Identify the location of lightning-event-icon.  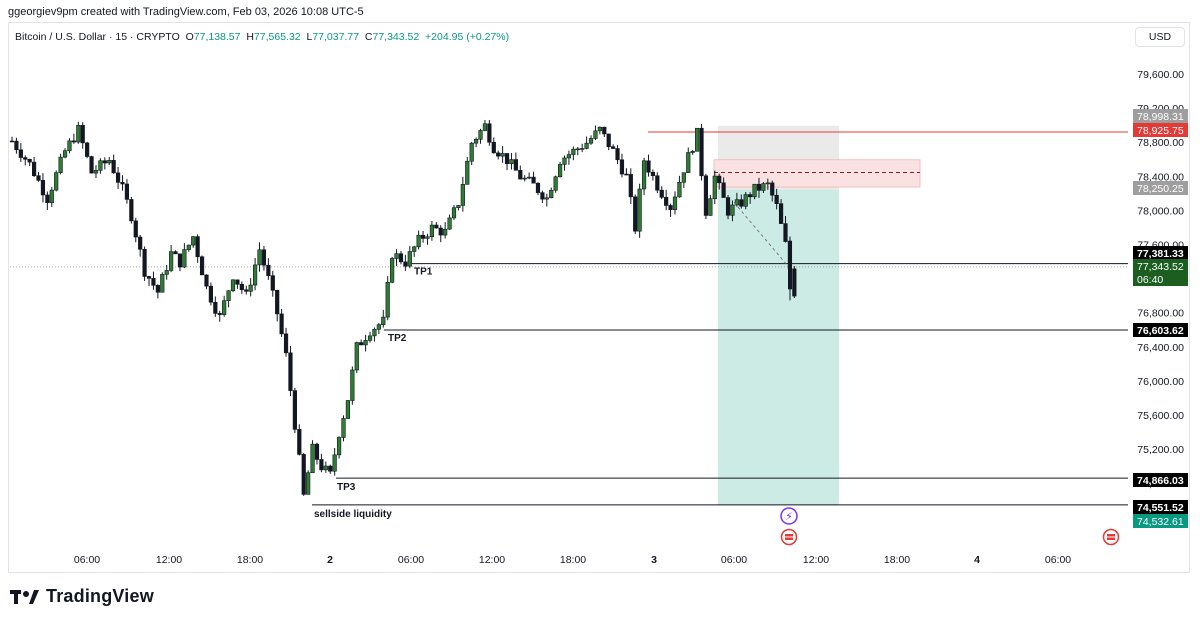
(789, 516).